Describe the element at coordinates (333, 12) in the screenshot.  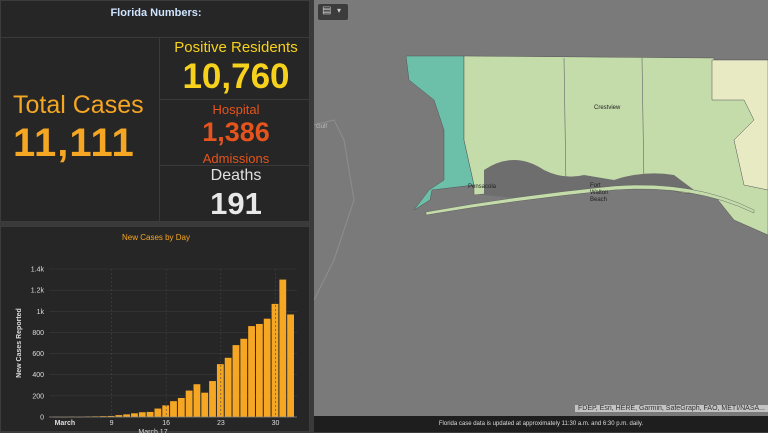
I see `map-toolbar: ▤ ▾` at that location.